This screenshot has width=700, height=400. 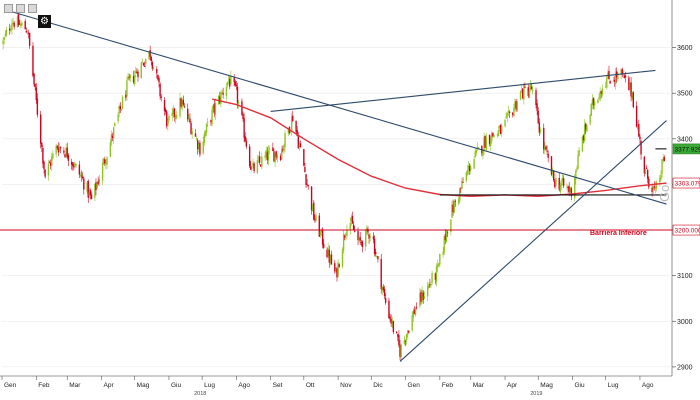 What do you see at coordinates (10, 385) in the screenshot?
I see `x-tick-label: Gen` at bounding box center [10, 385].